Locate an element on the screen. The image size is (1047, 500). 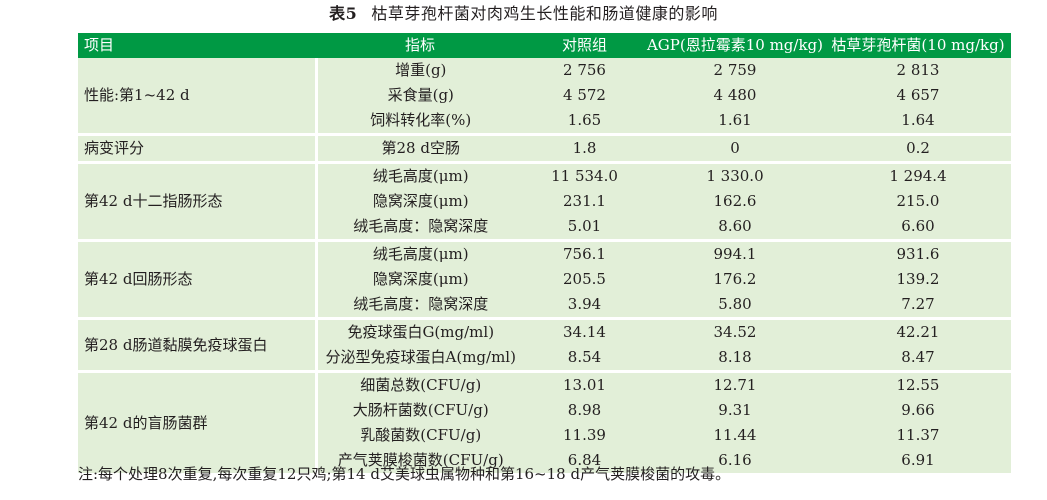
table-row: 绒毛高度：隐窝深度 5.01 8.60 6.60 is located at coordinates (544, 227).